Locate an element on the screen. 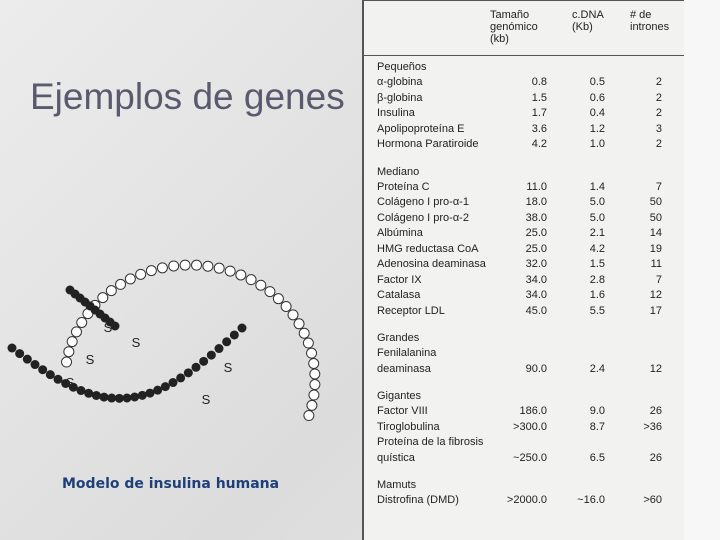 Image resolution: width=720 pixels, height=540 pixels. table-row: Adenosina deaminasa 32.0 1.5 11 is located at coordinates (527, 265).